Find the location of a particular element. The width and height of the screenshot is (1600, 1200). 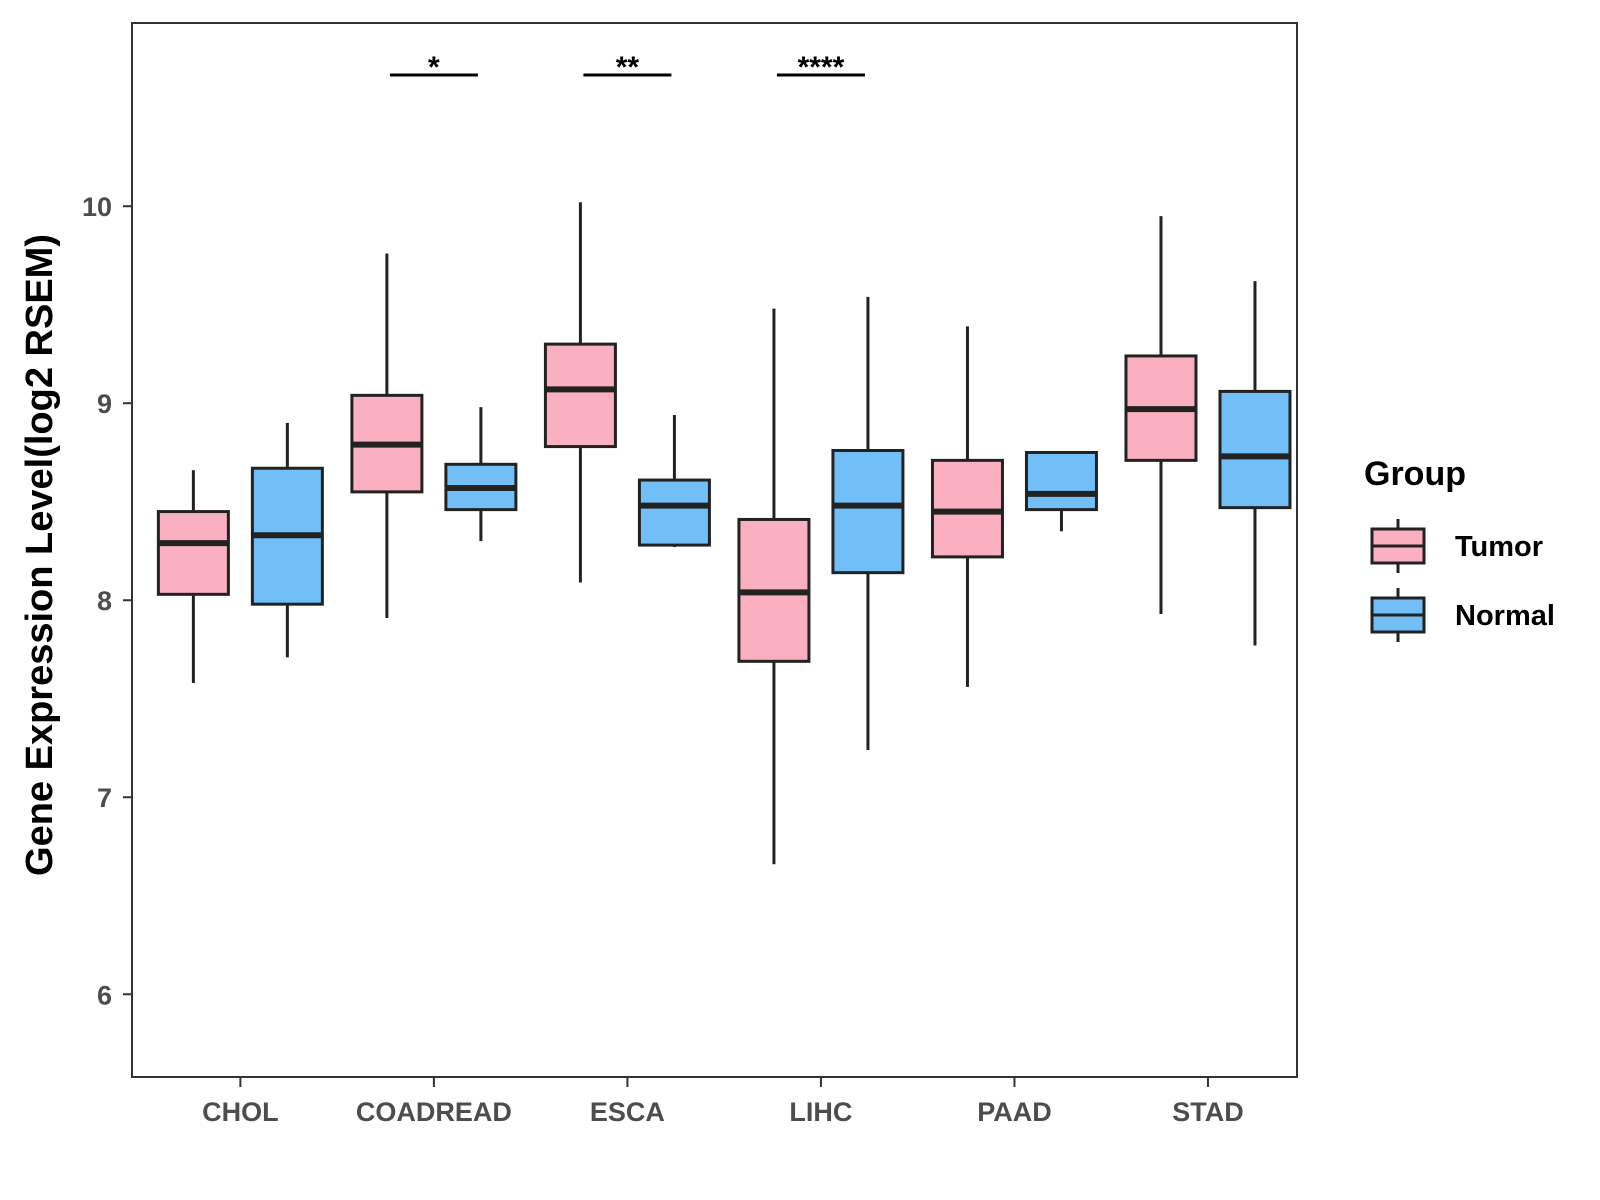

significance-label: **** is located at coordinates (821, 67).